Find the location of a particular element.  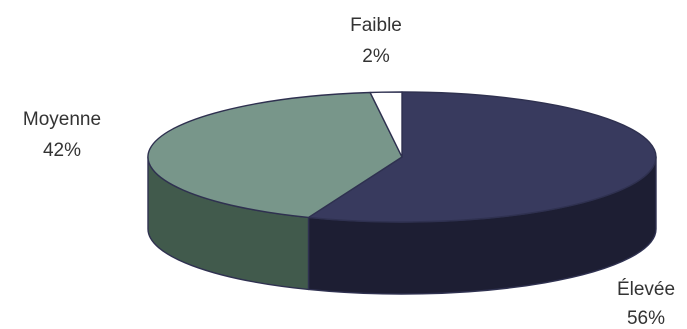

slice-value-faible: 2% is located at coordinates (376, 56).